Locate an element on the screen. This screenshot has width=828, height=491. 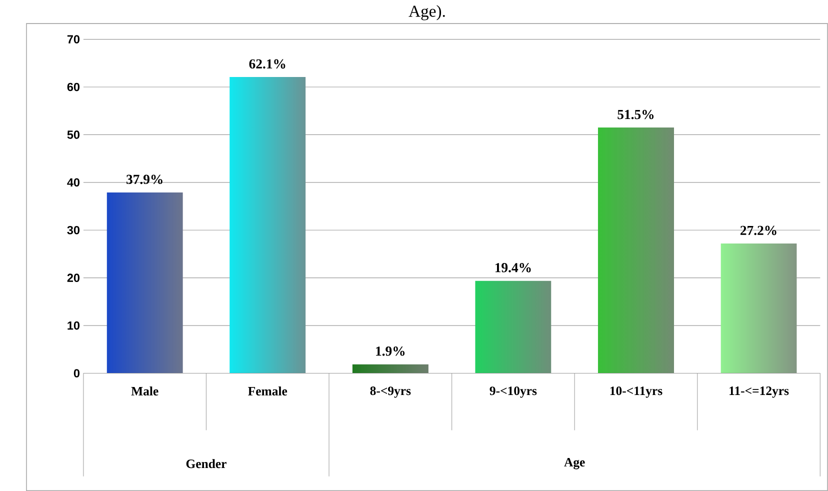
y-tick-label: 60 is located at coordinates (73, 87).